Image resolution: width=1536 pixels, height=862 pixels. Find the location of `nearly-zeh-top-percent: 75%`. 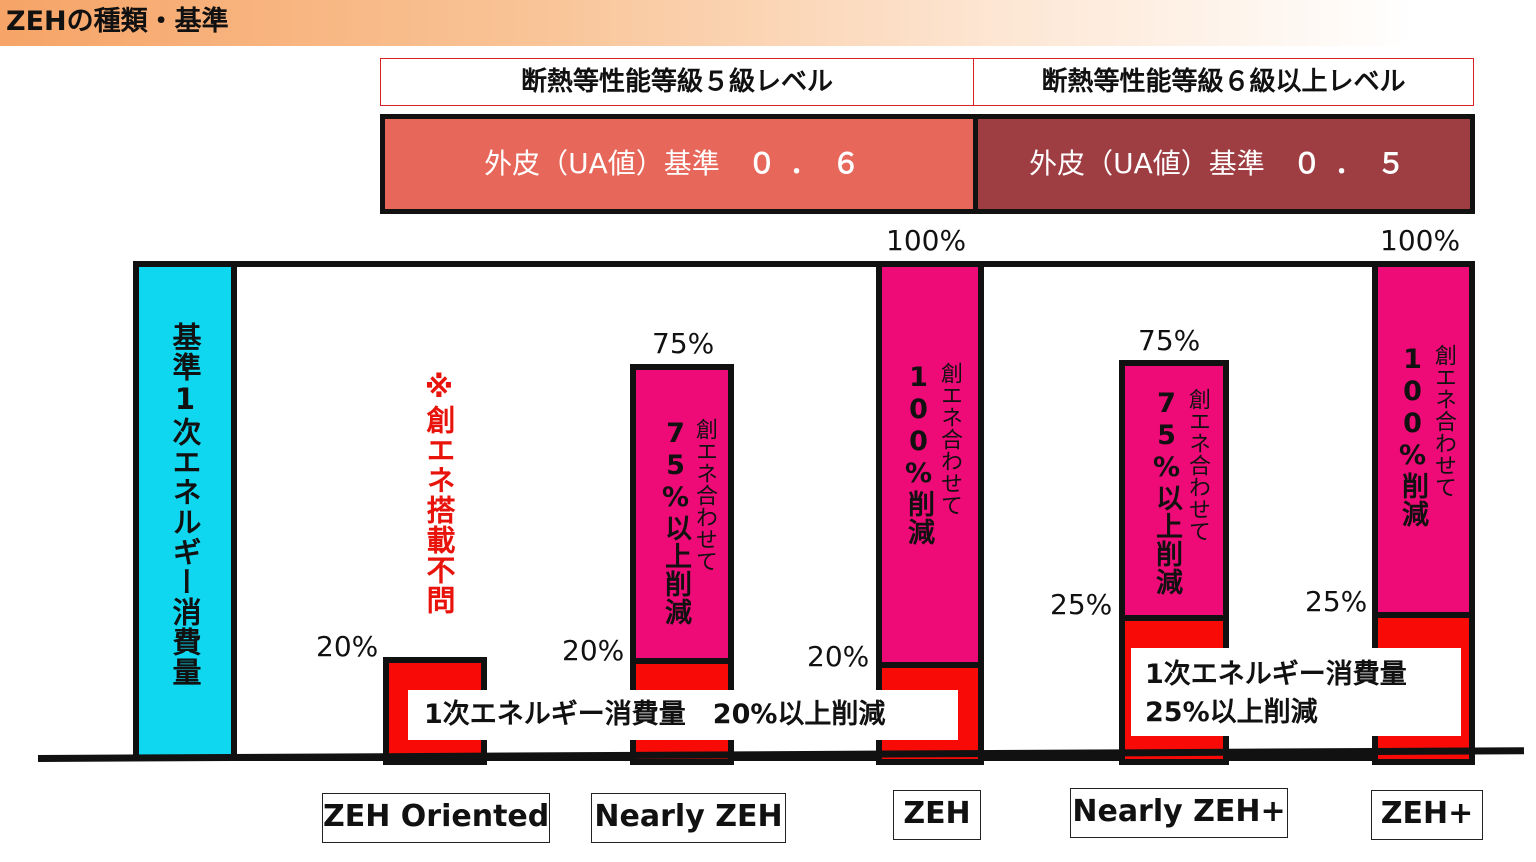

nearly-zeh-top-percent: 75% is located at coordinates (683, 343).